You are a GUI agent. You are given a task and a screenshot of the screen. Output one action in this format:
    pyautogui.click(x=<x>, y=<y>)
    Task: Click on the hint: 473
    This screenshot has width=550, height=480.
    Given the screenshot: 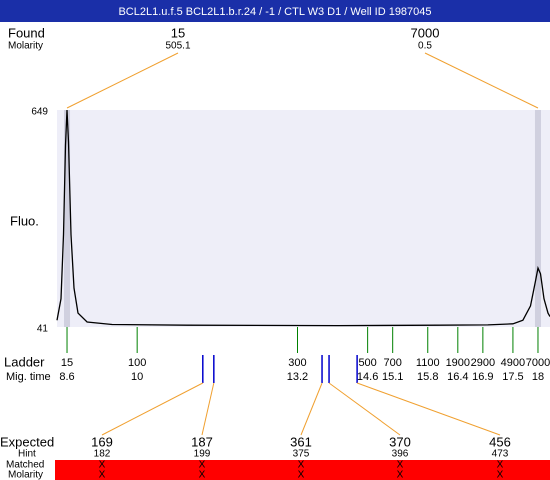 What is the action you would take?
    pyautogui.click(x=500, y=454)
    